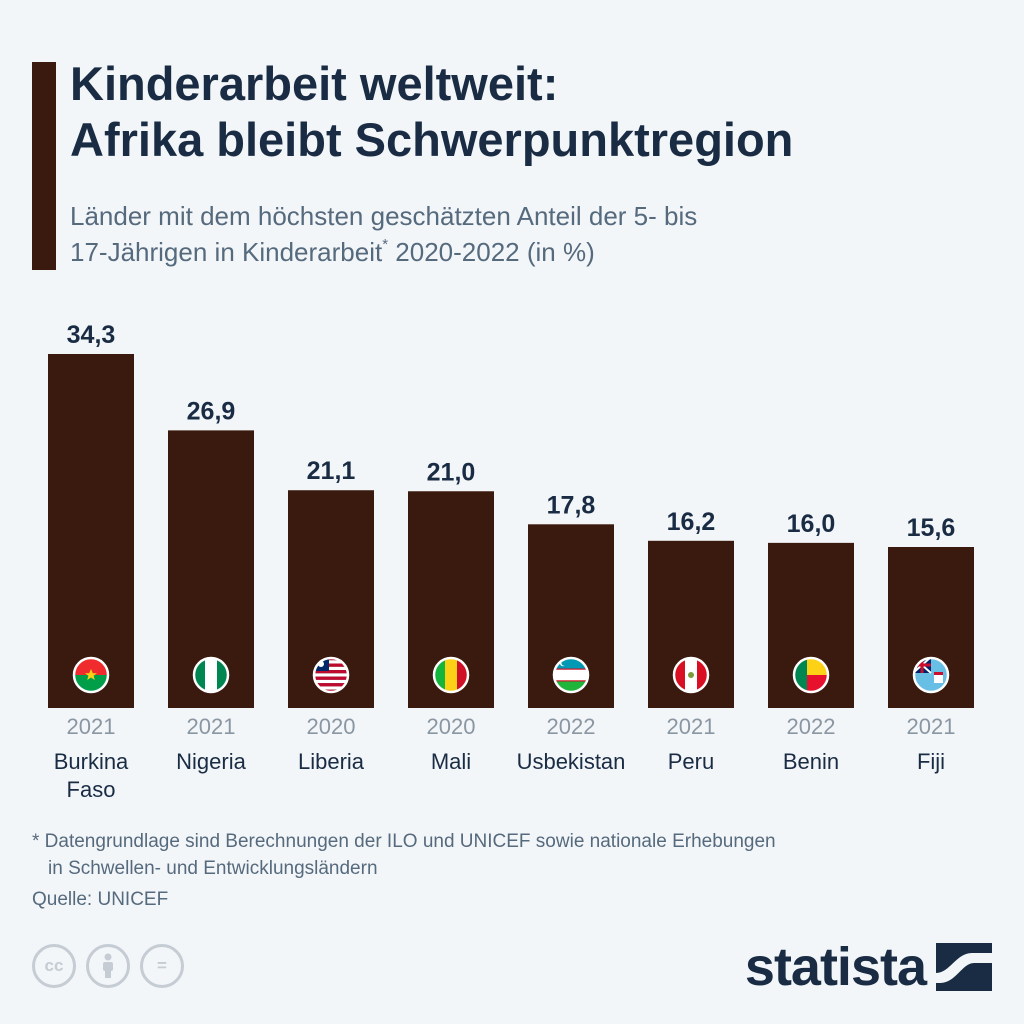 This screenshot has height=1024, width=1024. I want to click on cc-icon-label: cc, so click(54, 965).